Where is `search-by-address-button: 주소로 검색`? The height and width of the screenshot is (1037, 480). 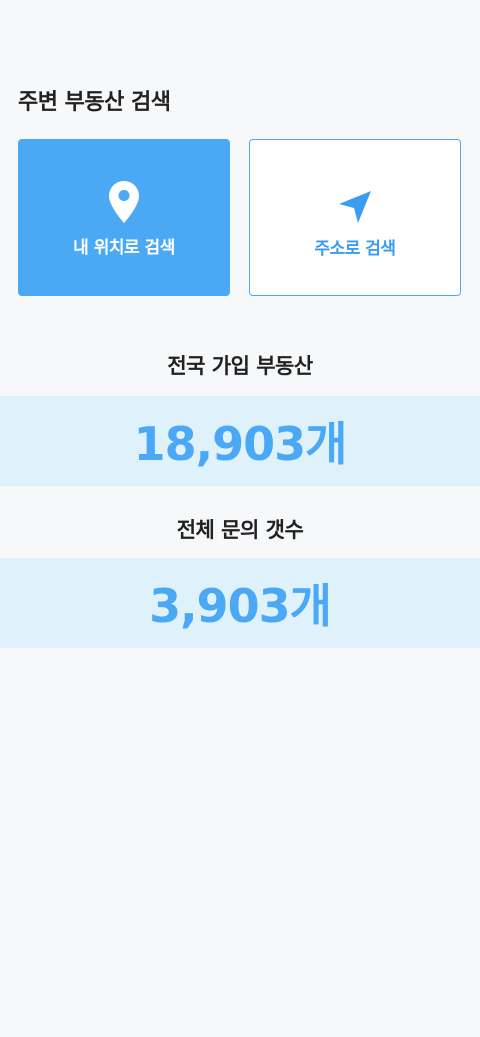 search-by-address-button: 주소로 검색 is located at coordinates (355, 217).